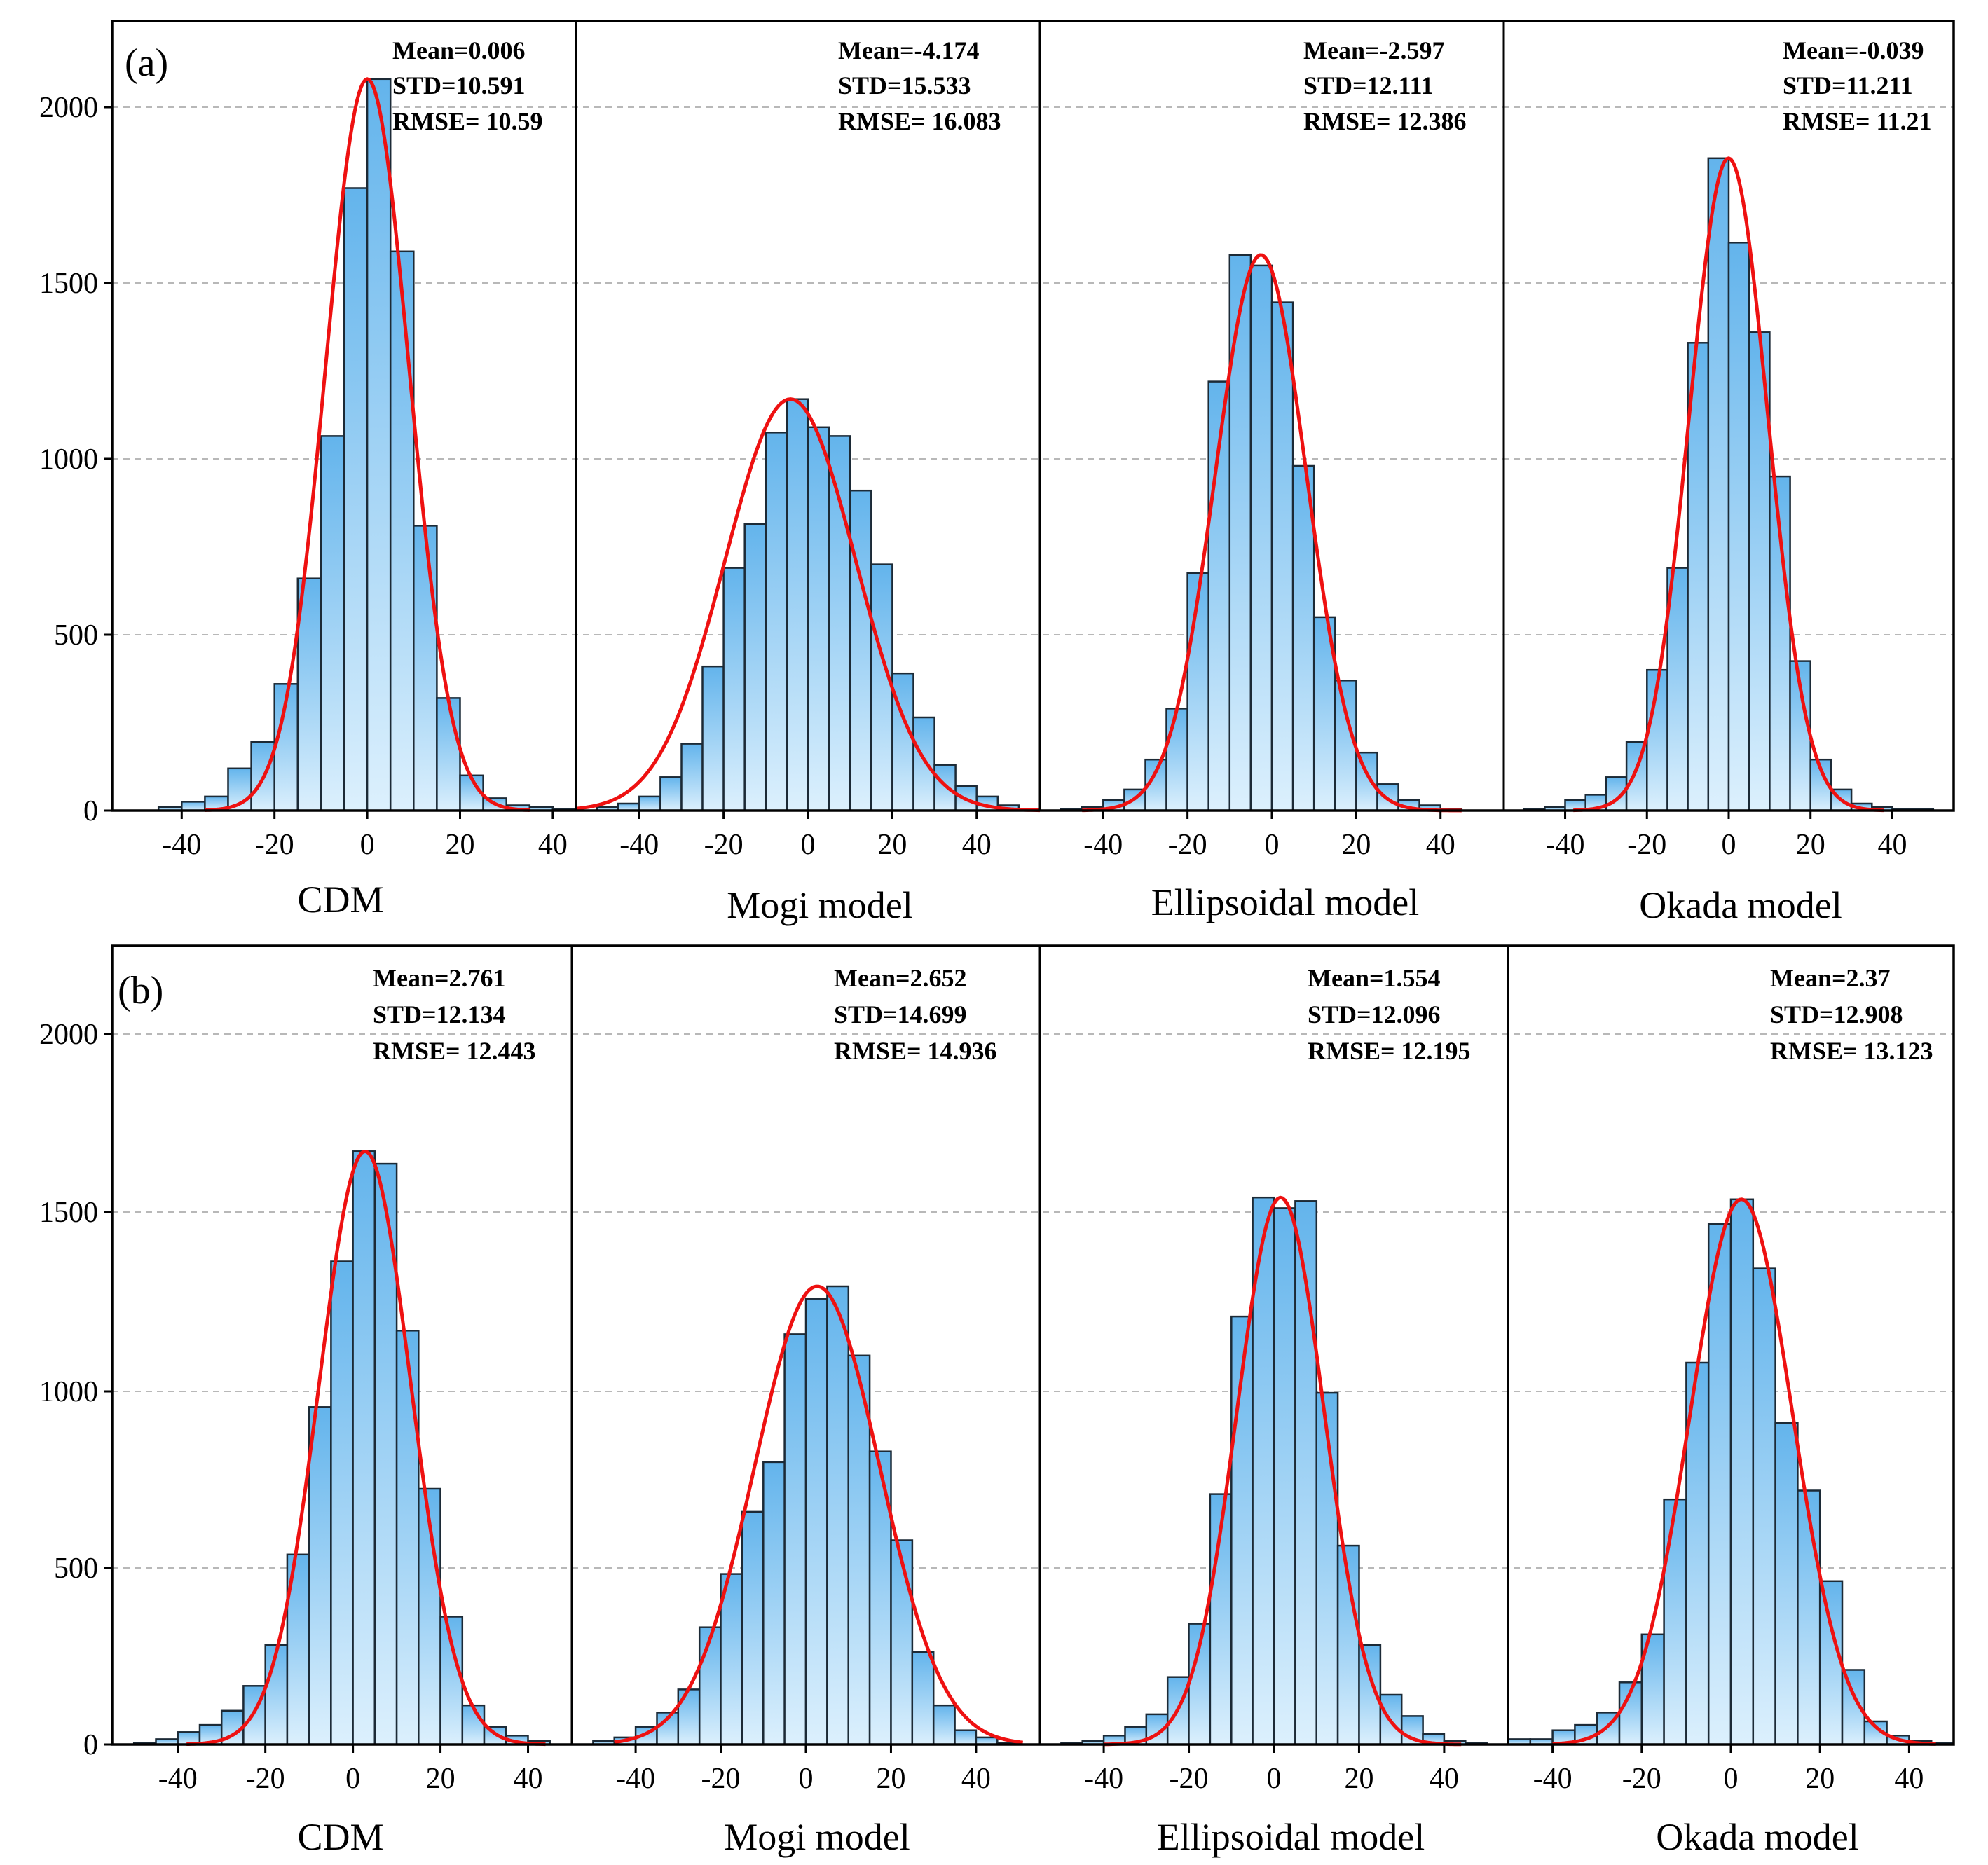 This screenshot has height=1865, width=1988. Describe the element at coordinates (68, 108) in the screenshot. I see `y-tick-label: 2000` at that location.